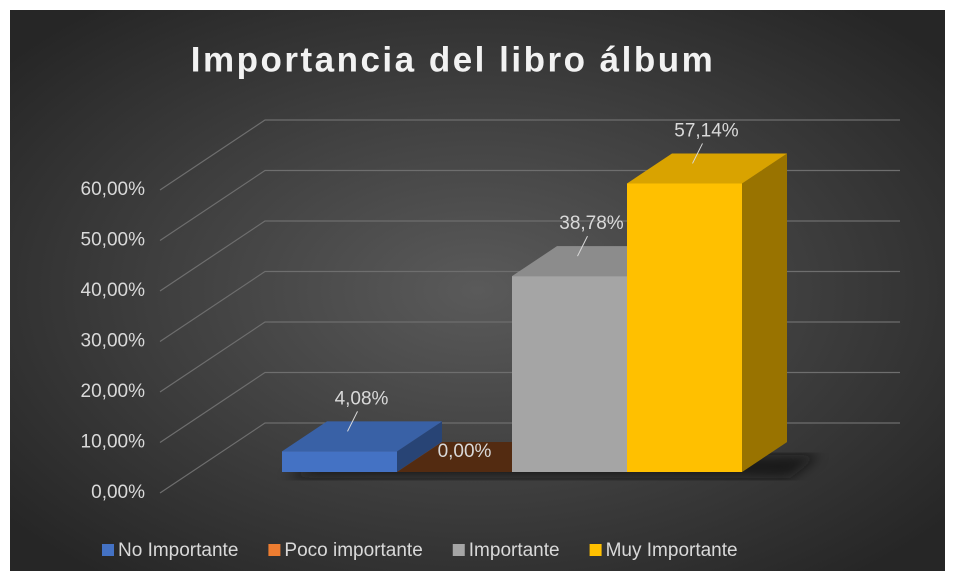  Describe the element at coordinates (706, 130) in the screenshot. I see `data-label: 57,14%` at that location.